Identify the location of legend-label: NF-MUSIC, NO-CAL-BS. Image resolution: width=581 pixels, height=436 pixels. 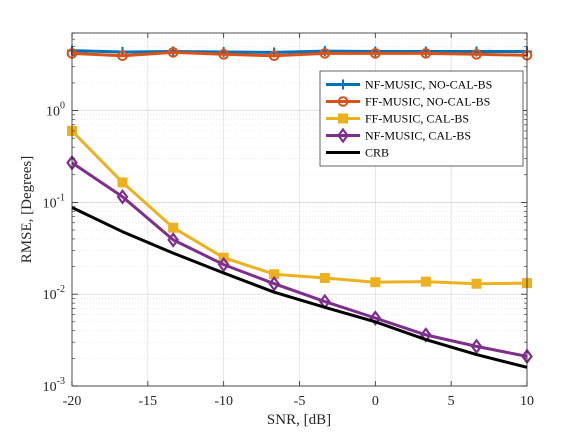
(428, 85).